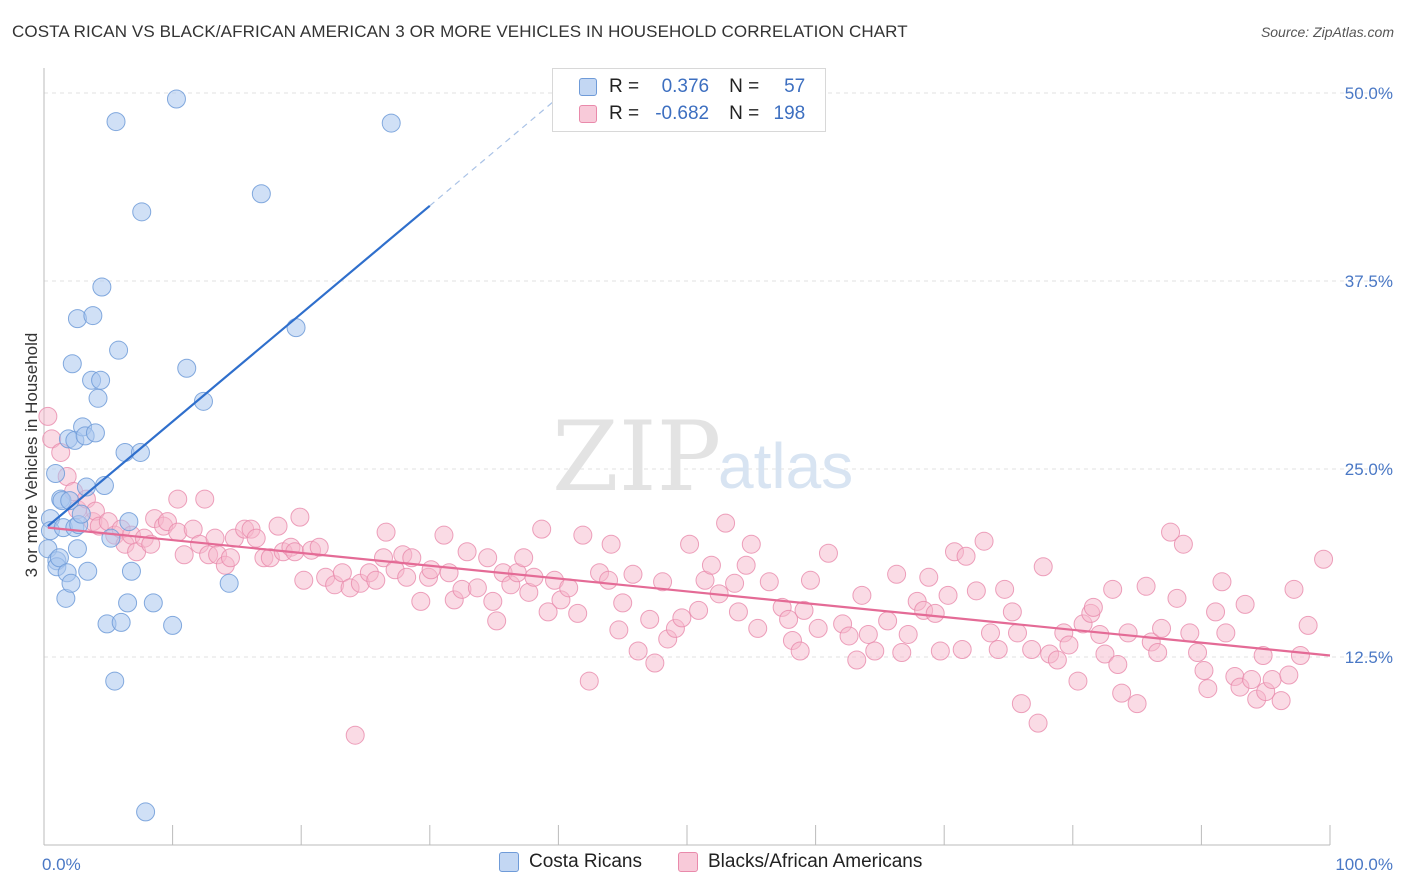  I want to click on legend-item-blacks: Blacks/African Americans, so click(800, 862).